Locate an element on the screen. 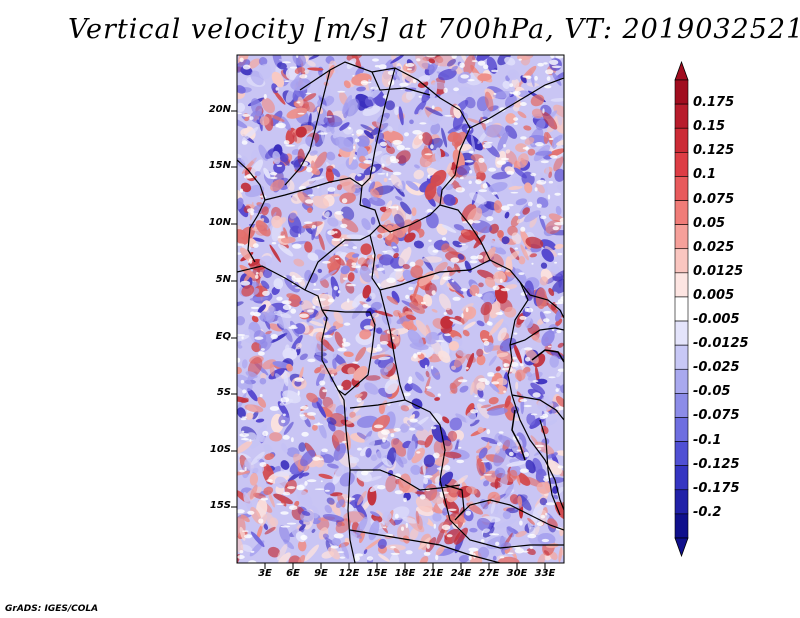 This screenshot has height=618, width=800. lat-ticks is located at coordinates (234, 309).